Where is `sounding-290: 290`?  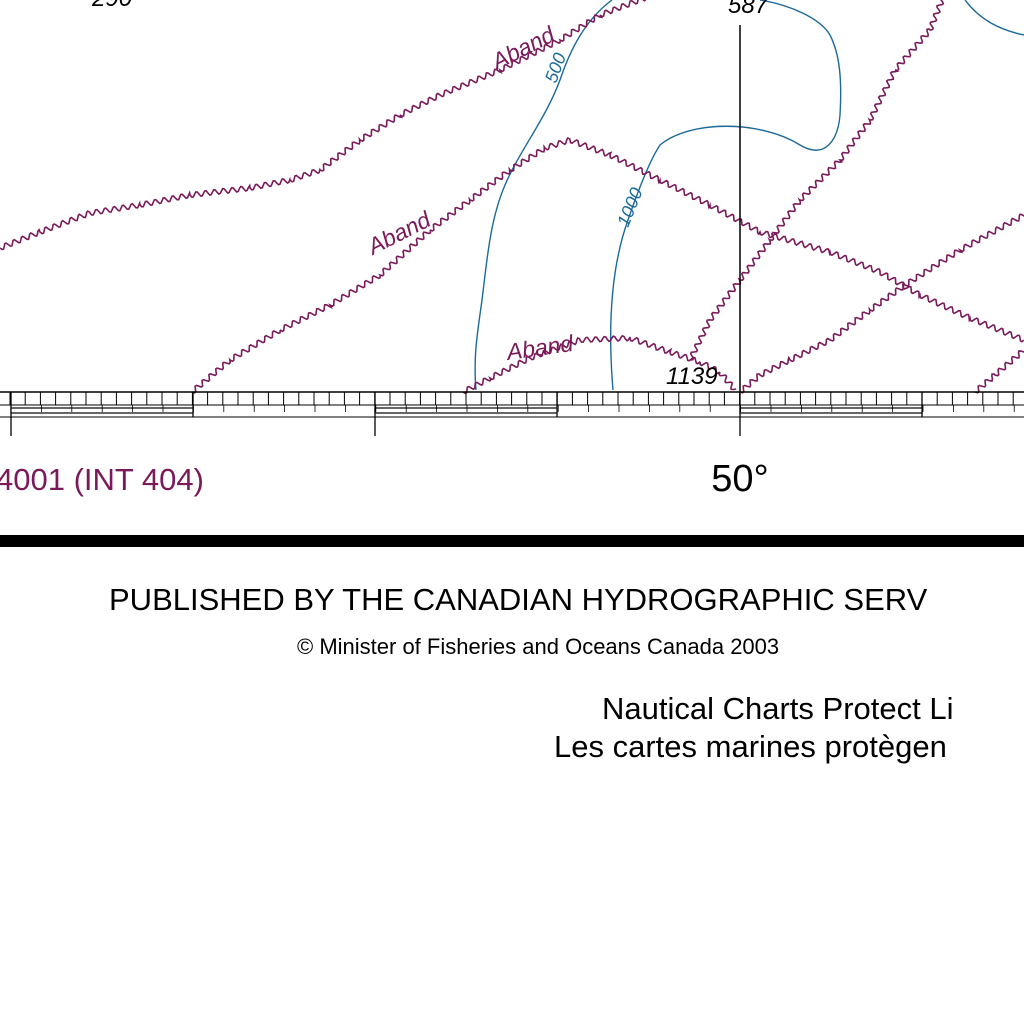 sounding-290: 290 is located at coordinates (112, 6).